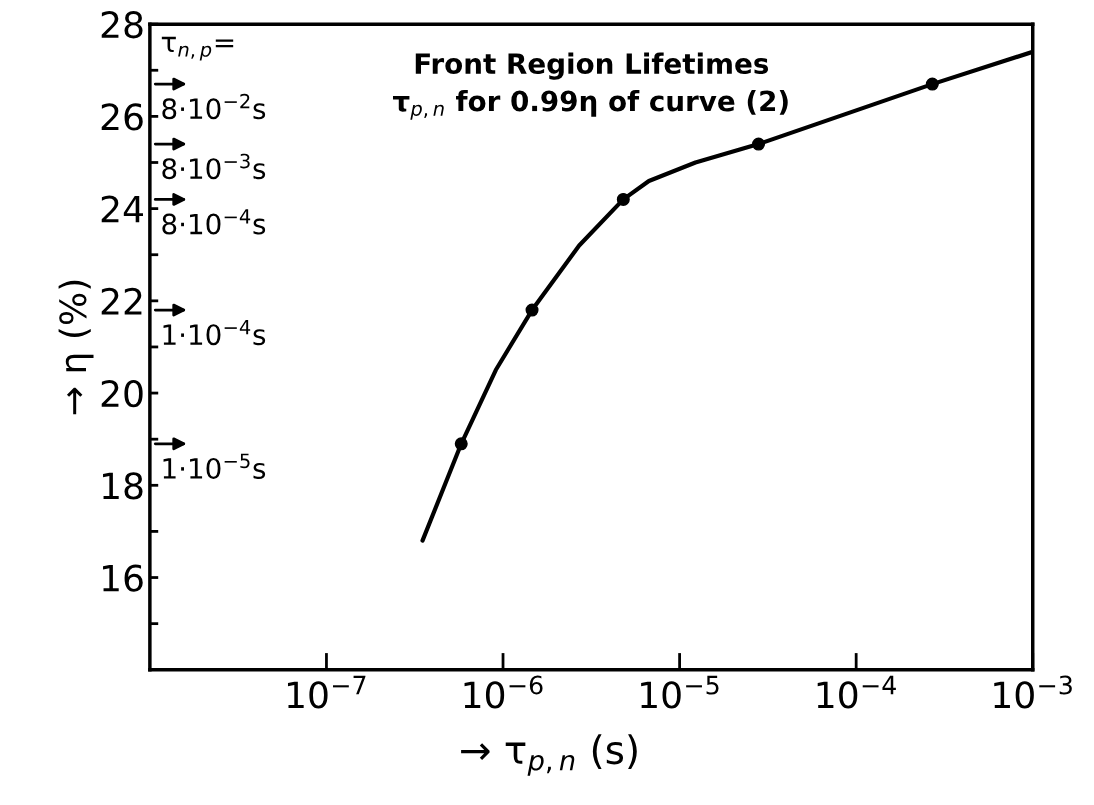 This screenshot has height=805, width=1094. Describe the element at coordinates (549, 755) in the screenshot. I see `x-axis-title: → τ$_{p,n}$ (s)` at that location.